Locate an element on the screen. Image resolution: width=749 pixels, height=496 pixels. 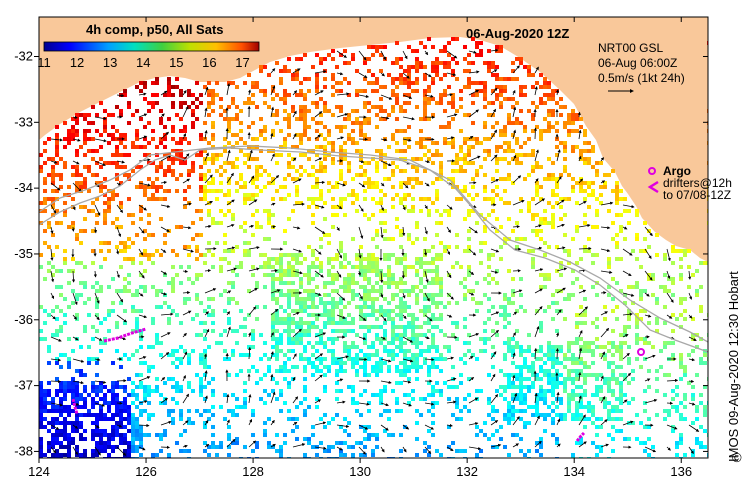
argo-legend-line2: to 07/08-12Z is located at coordinates (697, 195).